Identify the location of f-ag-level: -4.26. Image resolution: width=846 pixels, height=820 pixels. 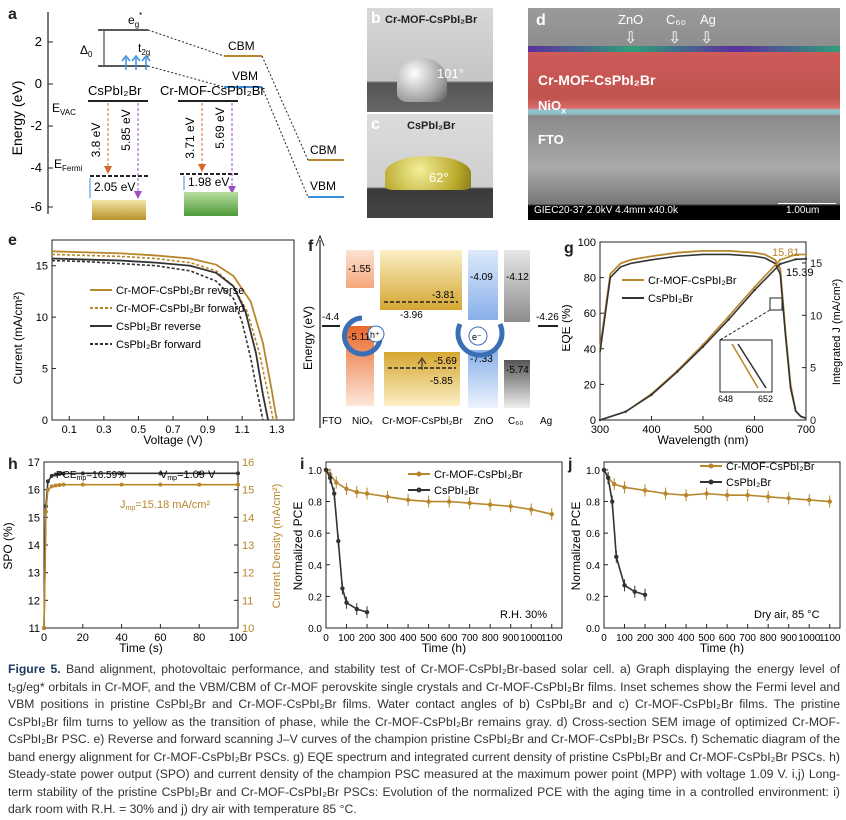
(547, 317).